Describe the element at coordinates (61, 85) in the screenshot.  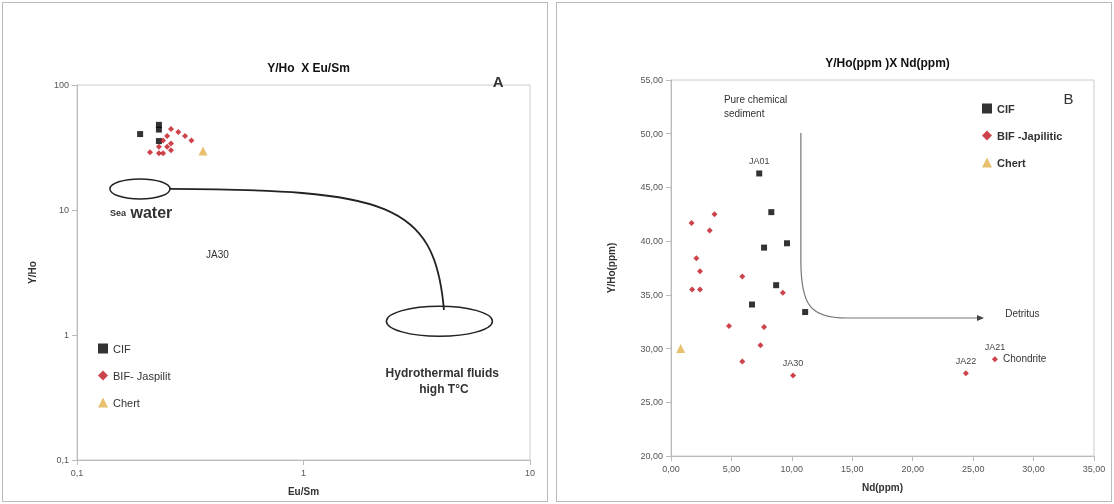
I see `y-tick-label: 100` at that location.